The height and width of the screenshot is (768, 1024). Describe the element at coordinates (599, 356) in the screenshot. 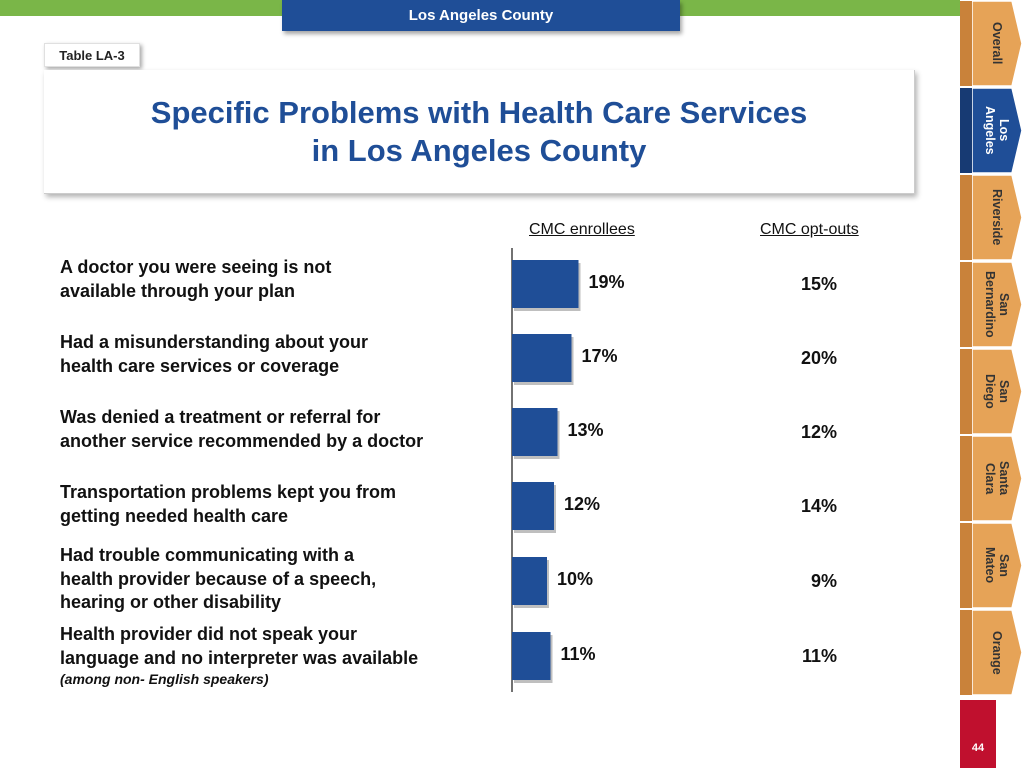

I see `value-label-enrollees: 17%` at that location.